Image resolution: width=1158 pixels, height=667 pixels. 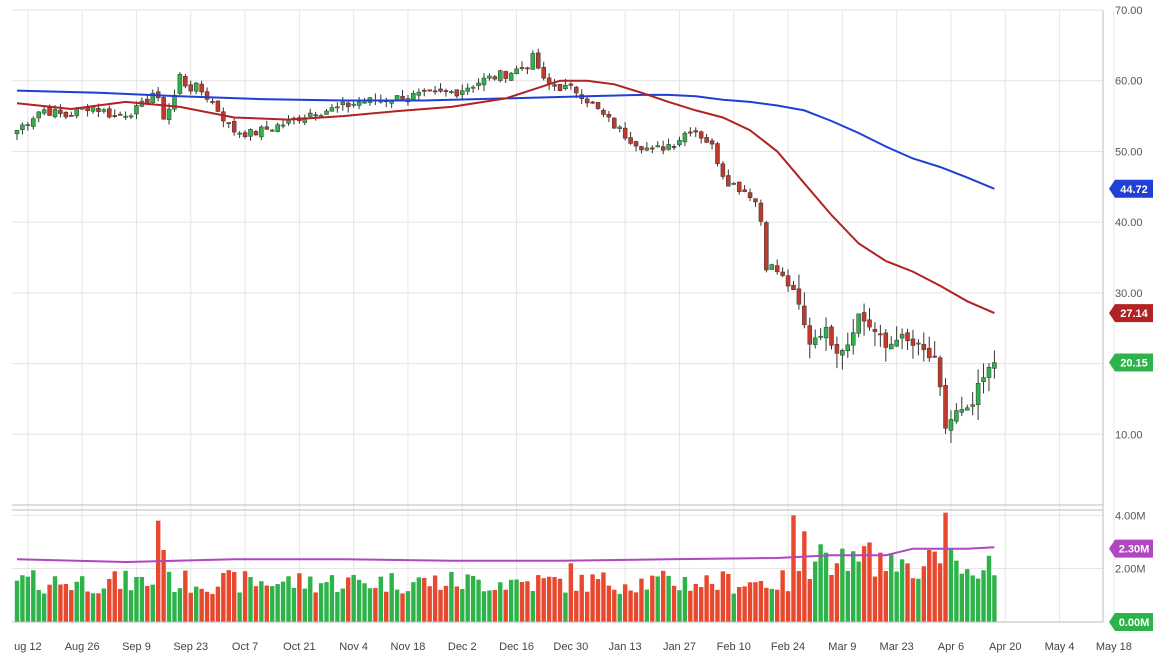 What do you see at coordinates (1130, 516) in the screenshot?
I see `volume-tick-label: 4.00M` at bounding box center [1130, 516].